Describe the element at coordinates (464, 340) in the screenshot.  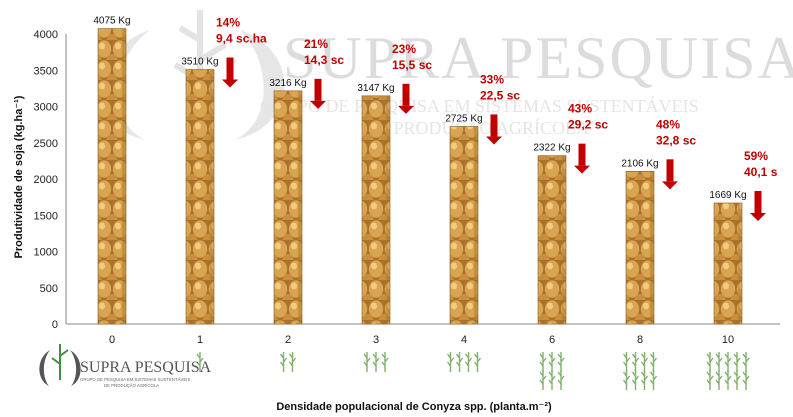
I see `x-tick-label: 4` at that location.